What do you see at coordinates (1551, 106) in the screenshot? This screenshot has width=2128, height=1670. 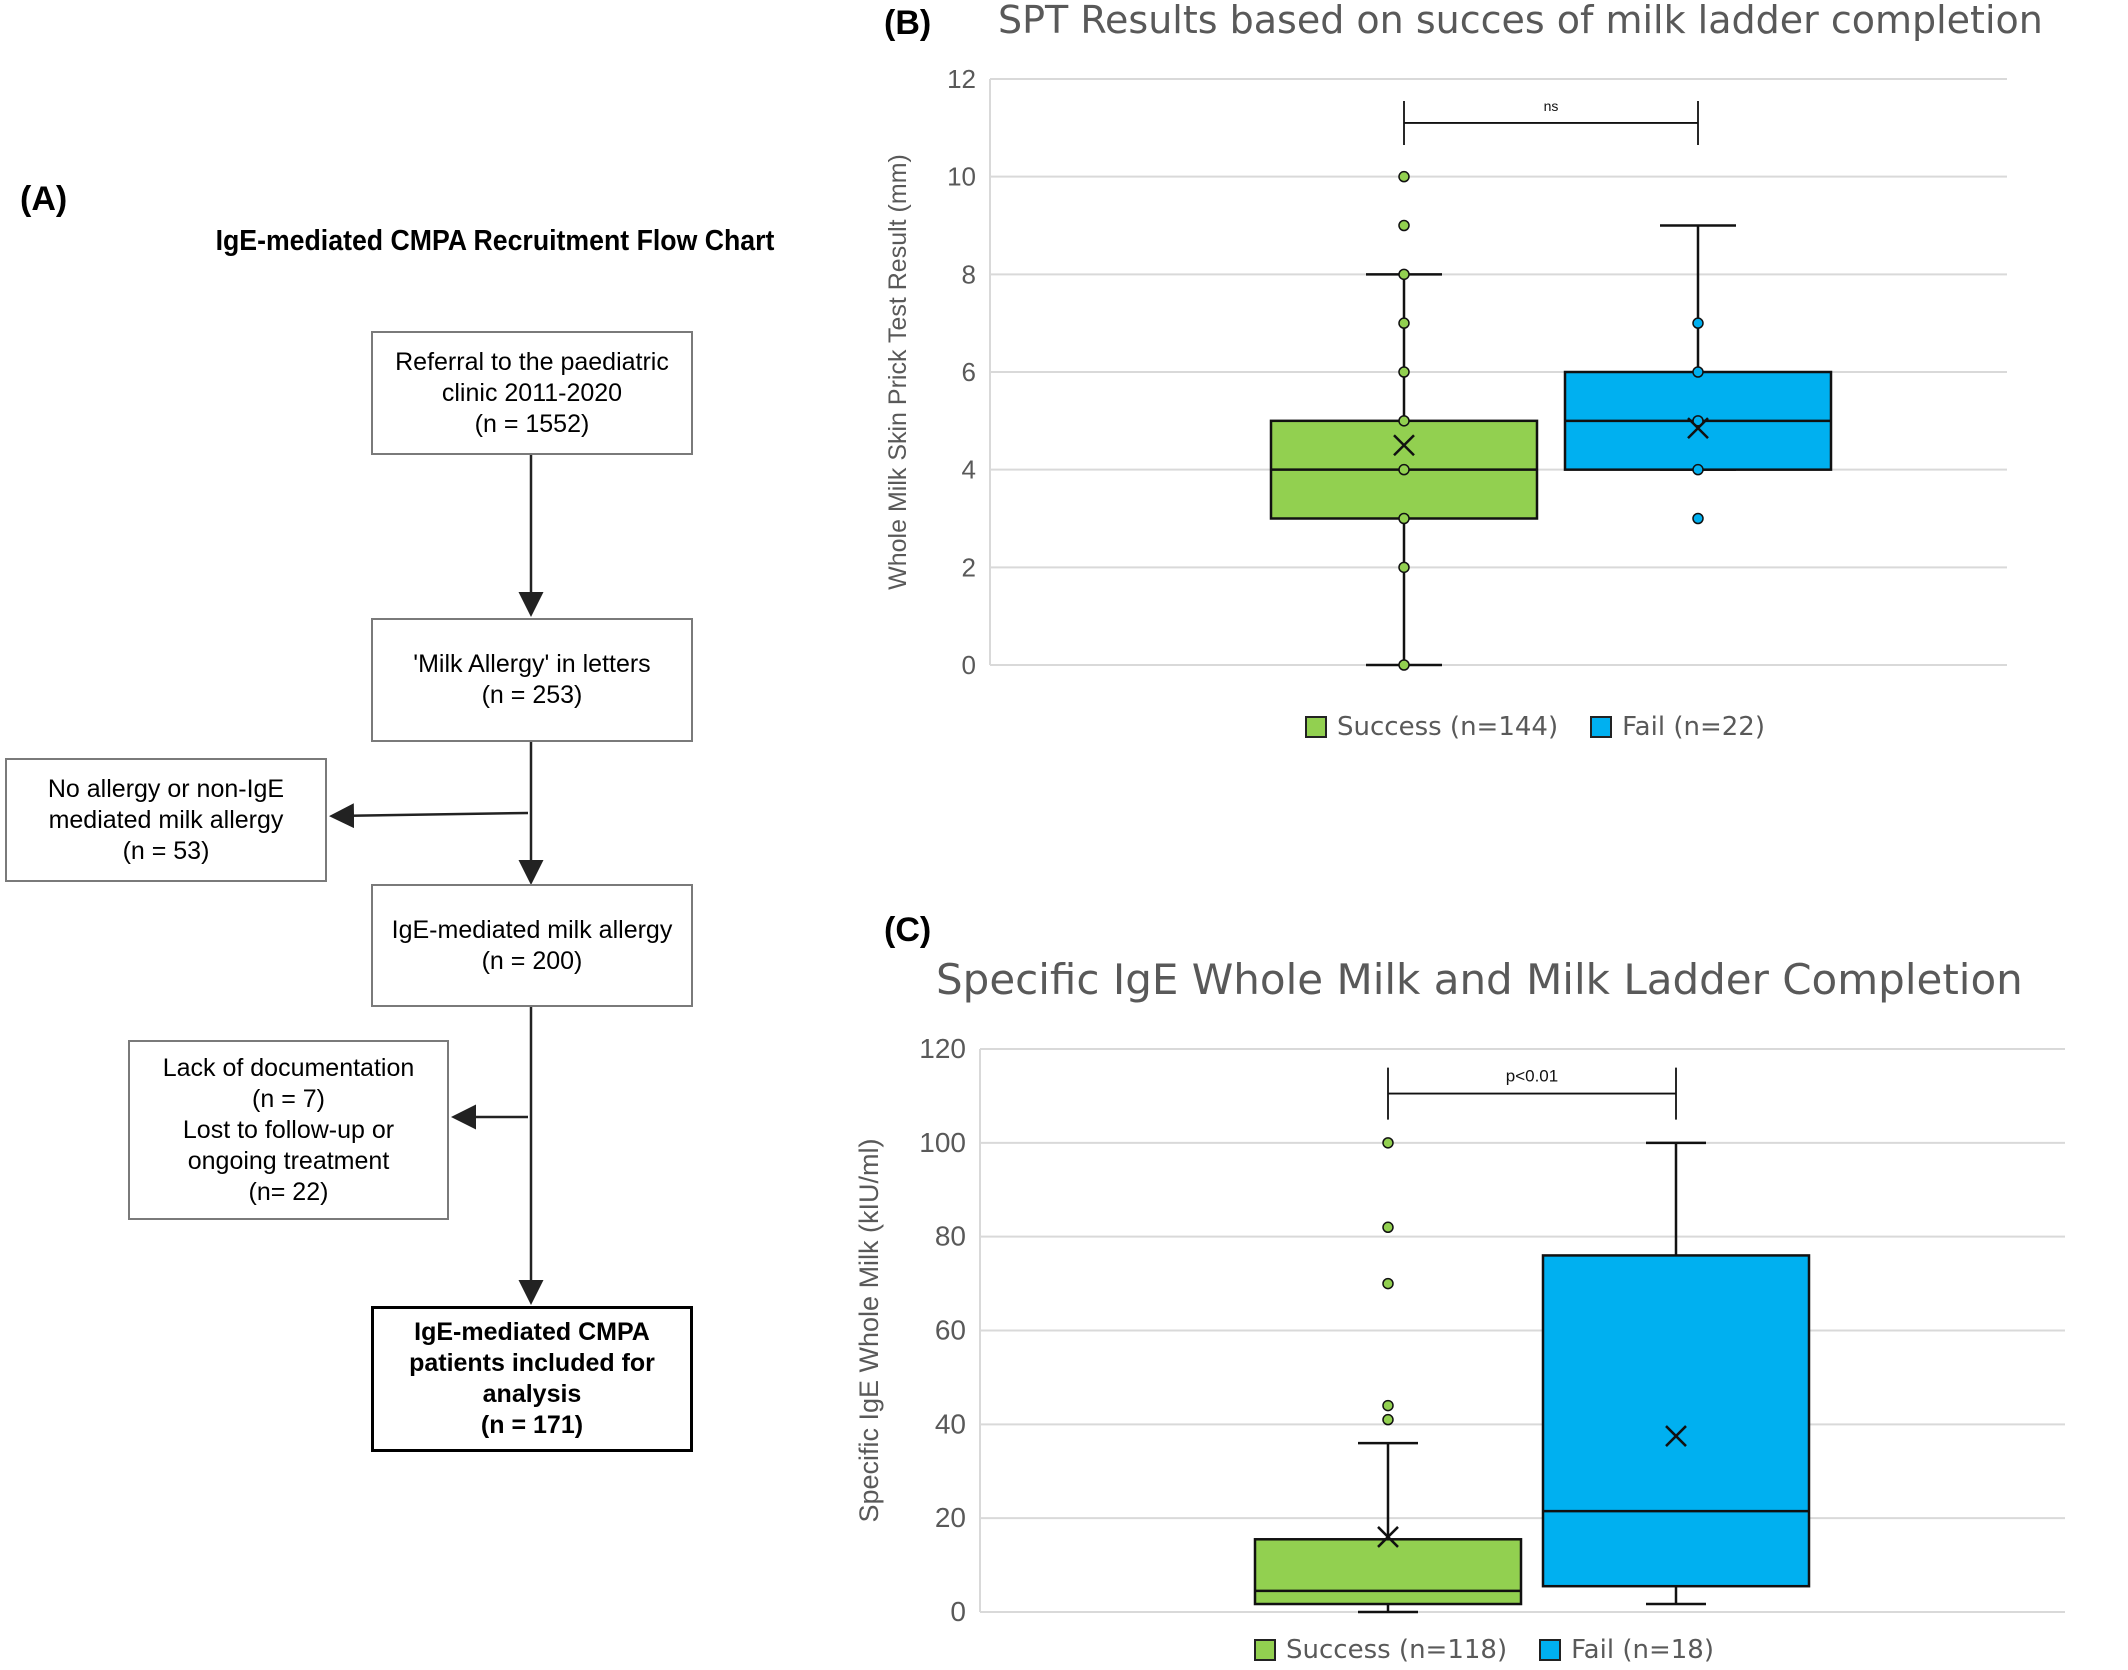 I see `significance-label: ns` at bounding box center [1551, 106].